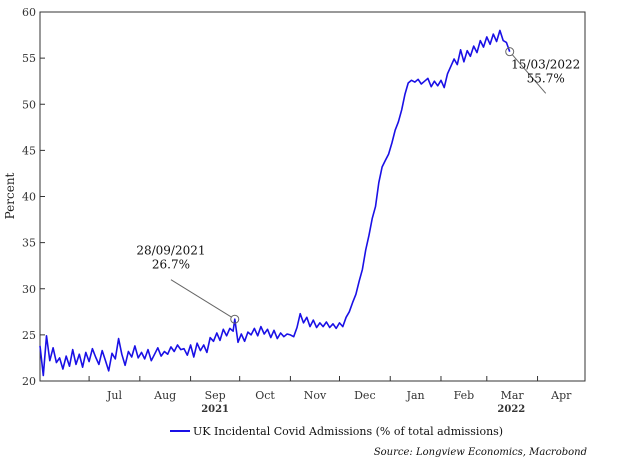 The image size is (627, 466). I want to click on x-axis: Jul Aug Sep Oct Nov Dec Jan Feb Mar Apr 2021 2022, so click(330, 395).